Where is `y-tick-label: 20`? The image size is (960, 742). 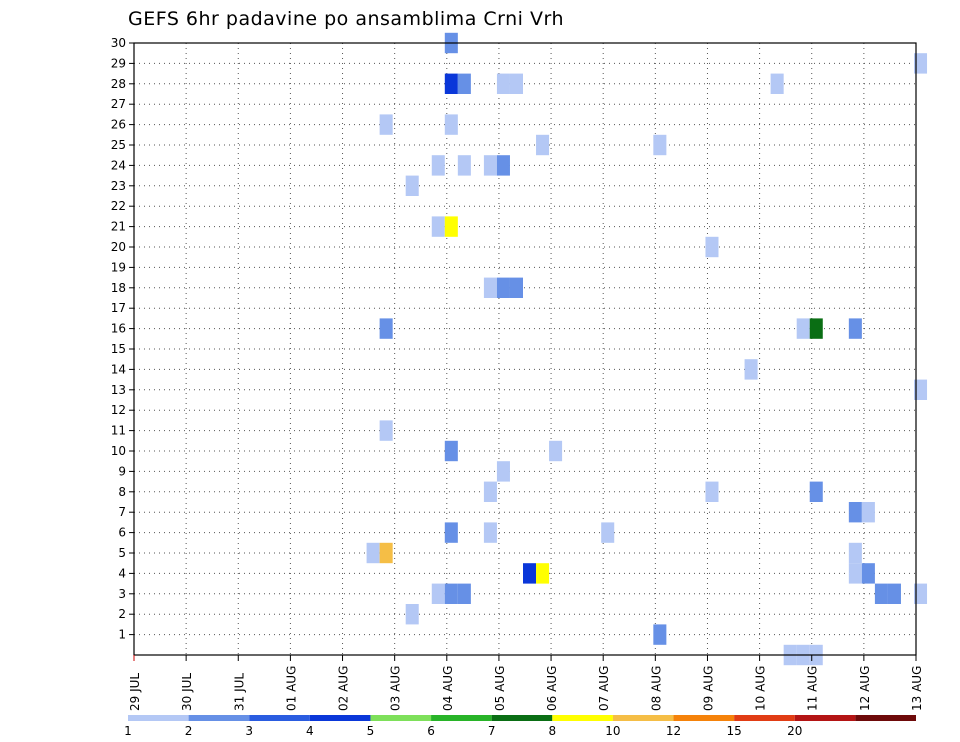 y-tick-label: 20 is located at coordinates (118, 247).